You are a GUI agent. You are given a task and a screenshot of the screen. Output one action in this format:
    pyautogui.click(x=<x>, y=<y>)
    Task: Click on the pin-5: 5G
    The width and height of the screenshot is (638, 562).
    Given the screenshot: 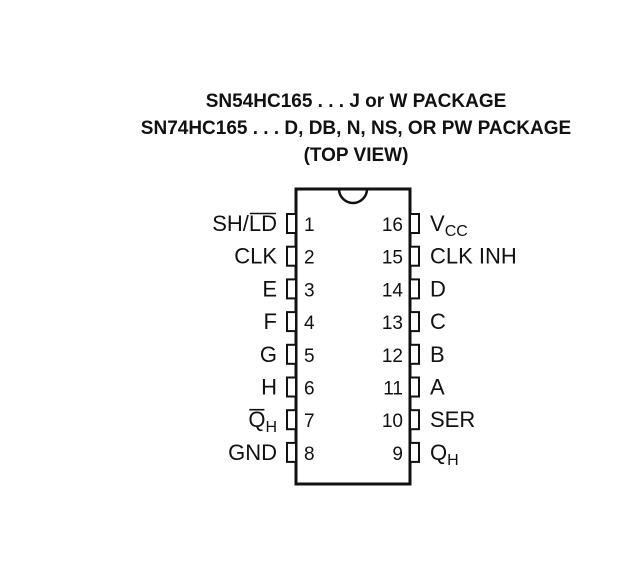 What is the action you would take?
    pyautogui.click(x=287, y=354)
    